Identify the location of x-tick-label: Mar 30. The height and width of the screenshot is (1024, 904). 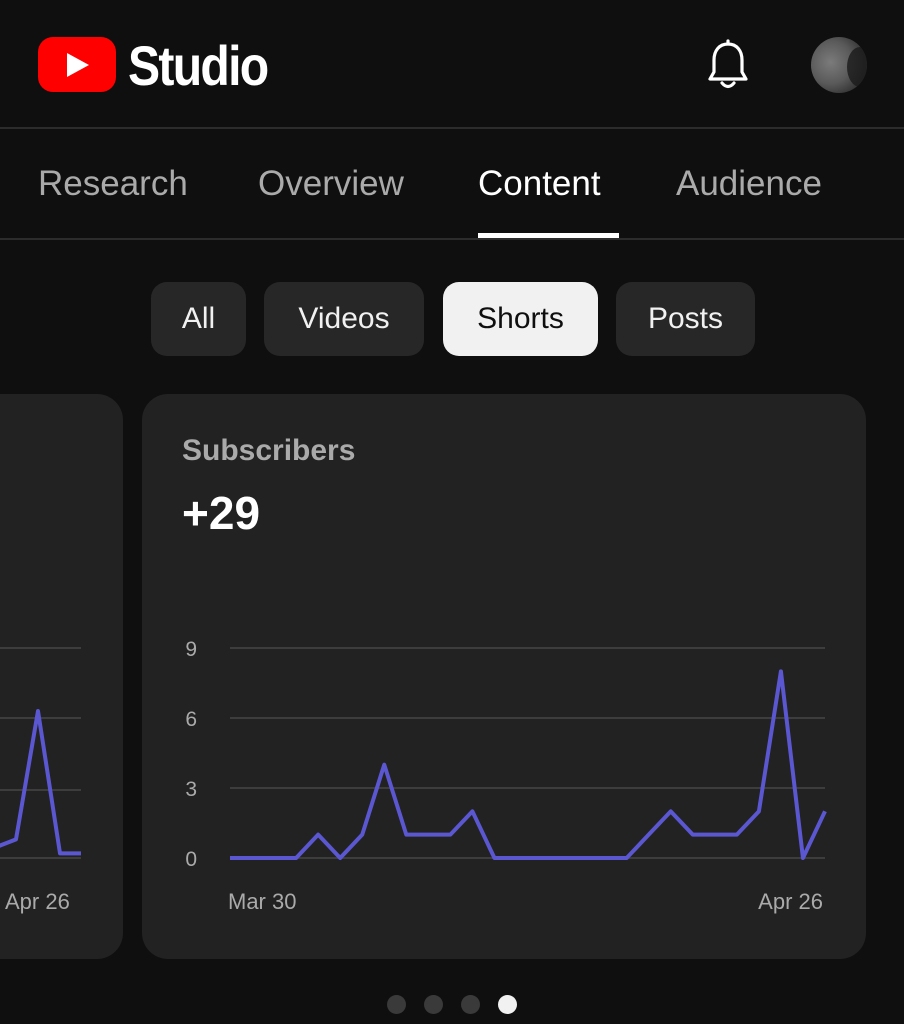
(262, 901).